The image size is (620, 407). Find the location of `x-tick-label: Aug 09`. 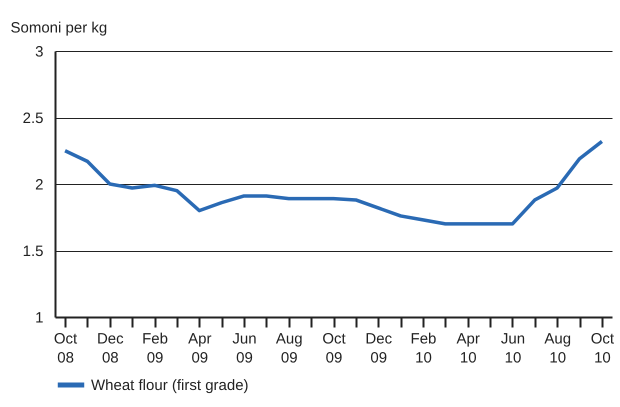

x-tick-label: Aug 09 is located at coordinates (289, 348).